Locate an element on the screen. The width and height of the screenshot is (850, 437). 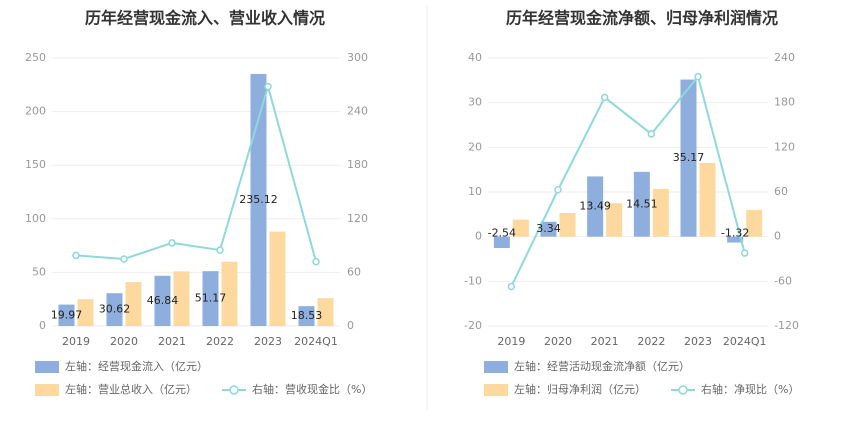
bar-data-label: 30.62 is located at coordinates (115, 309).